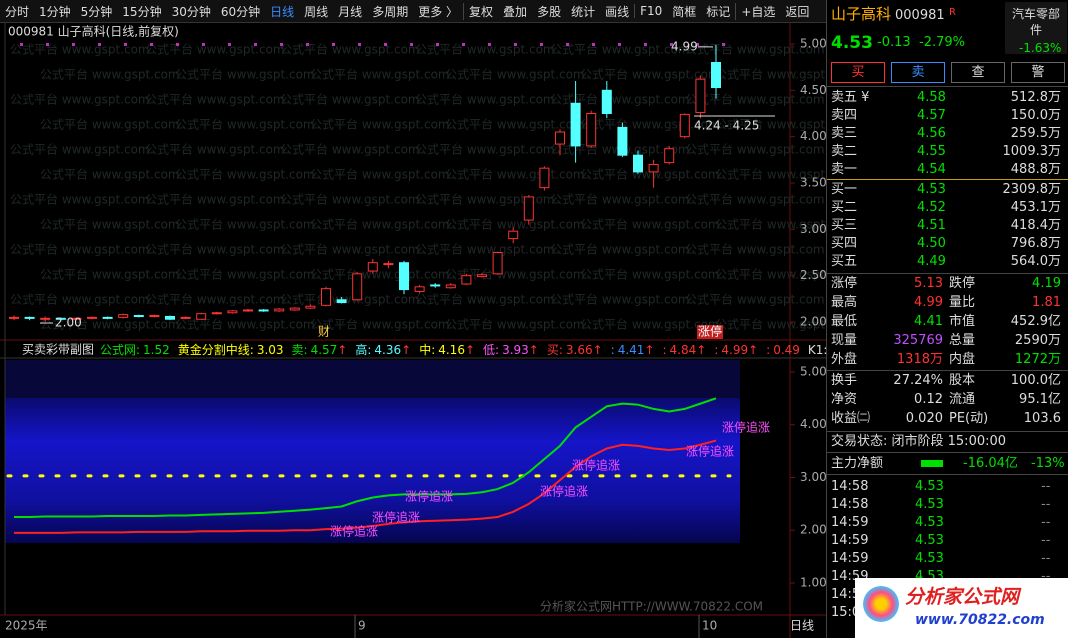 This screenshot has width=1068, height=638. I want to click on toolbar-item: 月线, so click(350, 11).